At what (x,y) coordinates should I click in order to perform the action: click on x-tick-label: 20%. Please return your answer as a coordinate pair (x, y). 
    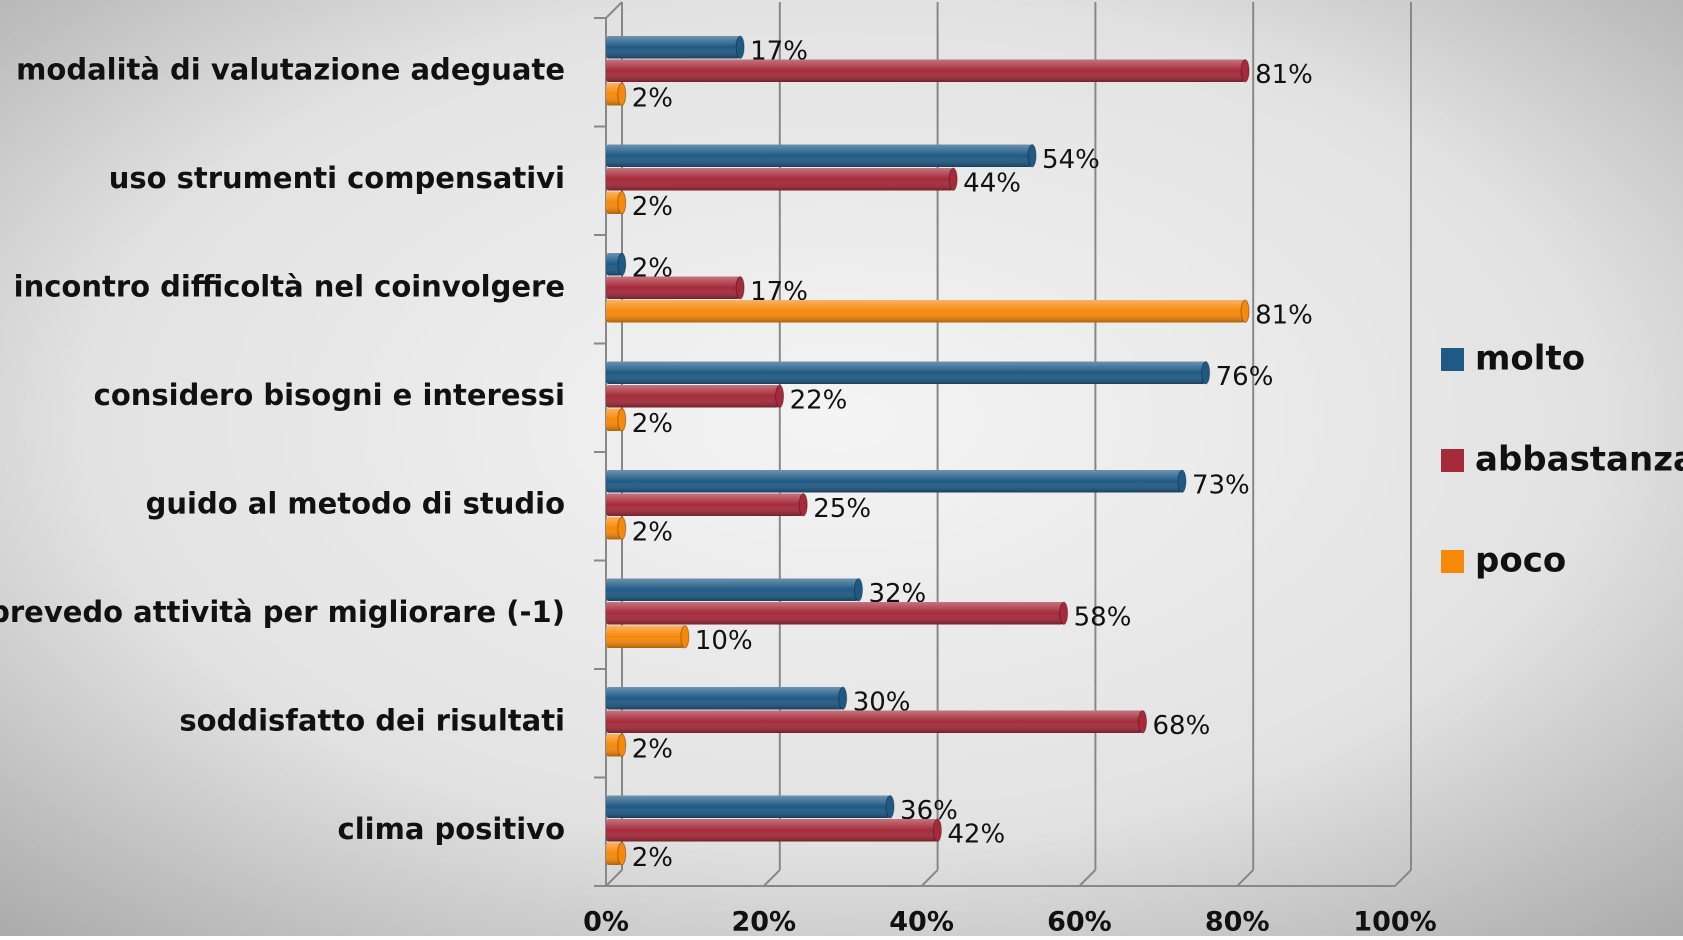
    Looking at the image, I should click on (763, 922).